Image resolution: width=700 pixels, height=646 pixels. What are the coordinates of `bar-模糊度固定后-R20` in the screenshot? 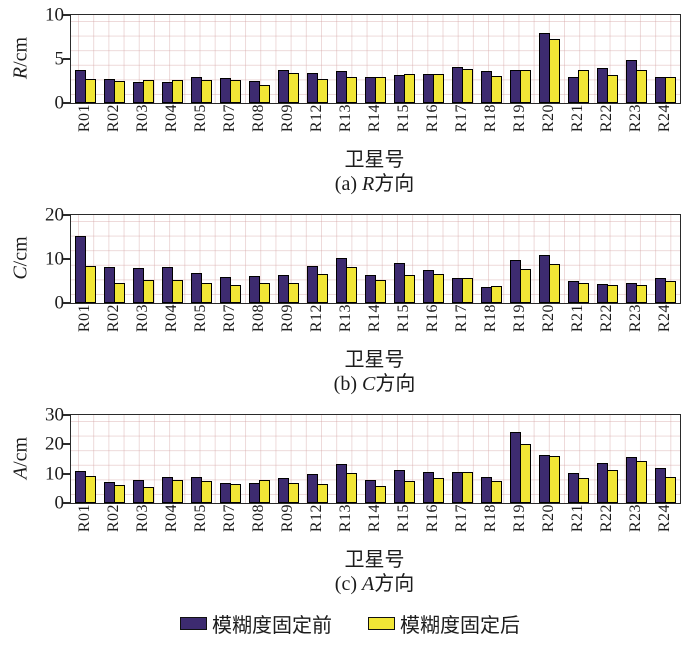 It's located at (554, 479).